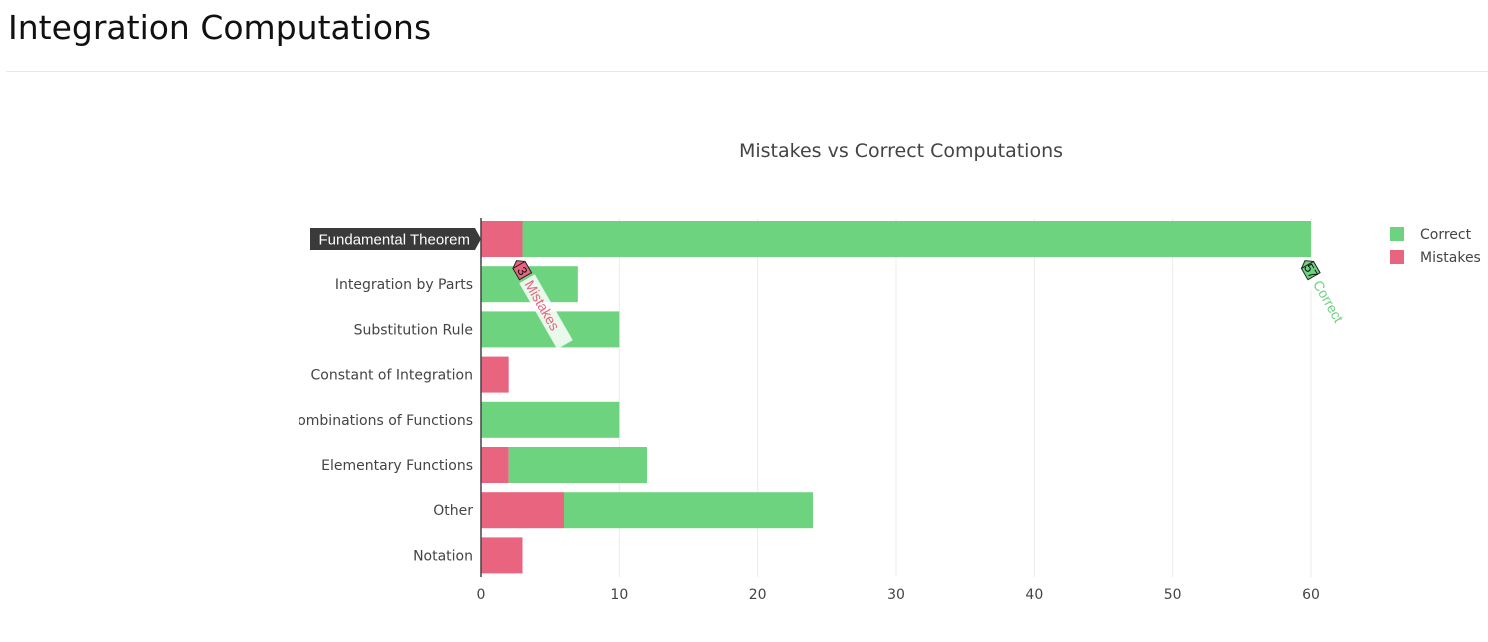  What do you see at coordinates (1311, 595) in the screenshot?
I see `x-tick-label: 60` at bounding box center [1311, 595].